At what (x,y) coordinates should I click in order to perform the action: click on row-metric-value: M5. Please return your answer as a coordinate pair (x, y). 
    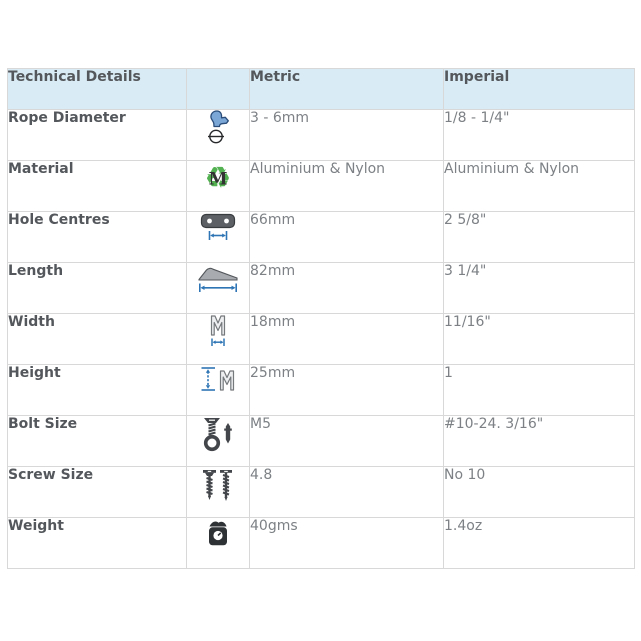
    Looking at the image, I should click on (346, 441).